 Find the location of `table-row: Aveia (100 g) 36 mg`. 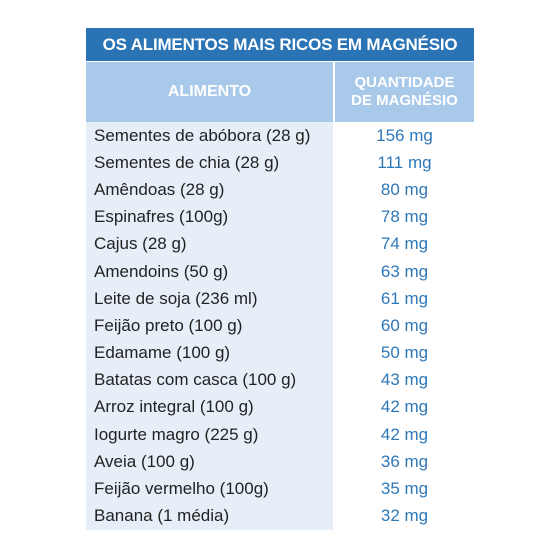

table-row: Aveia (100 g) 36 mg is located at coordinates (280, 462).